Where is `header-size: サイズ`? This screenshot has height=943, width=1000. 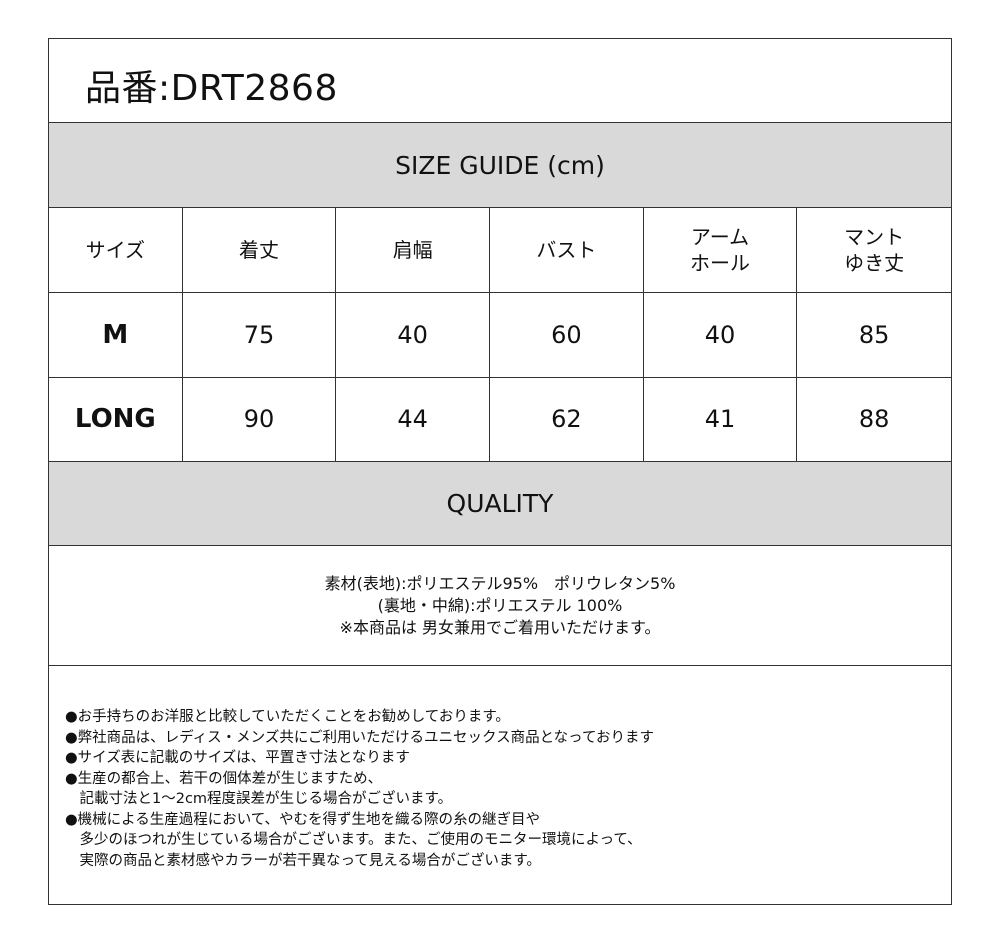 header-size: サイズ is located at coordinates (116, 250).